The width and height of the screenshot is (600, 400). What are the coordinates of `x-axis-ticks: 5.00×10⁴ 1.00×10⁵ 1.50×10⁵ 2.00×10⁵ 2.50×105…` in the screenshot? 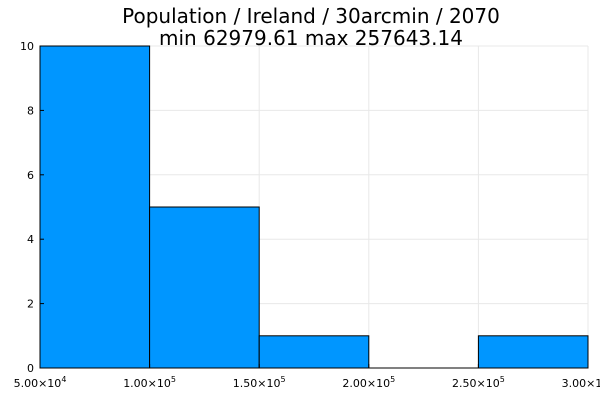 It's located at (307, 377).